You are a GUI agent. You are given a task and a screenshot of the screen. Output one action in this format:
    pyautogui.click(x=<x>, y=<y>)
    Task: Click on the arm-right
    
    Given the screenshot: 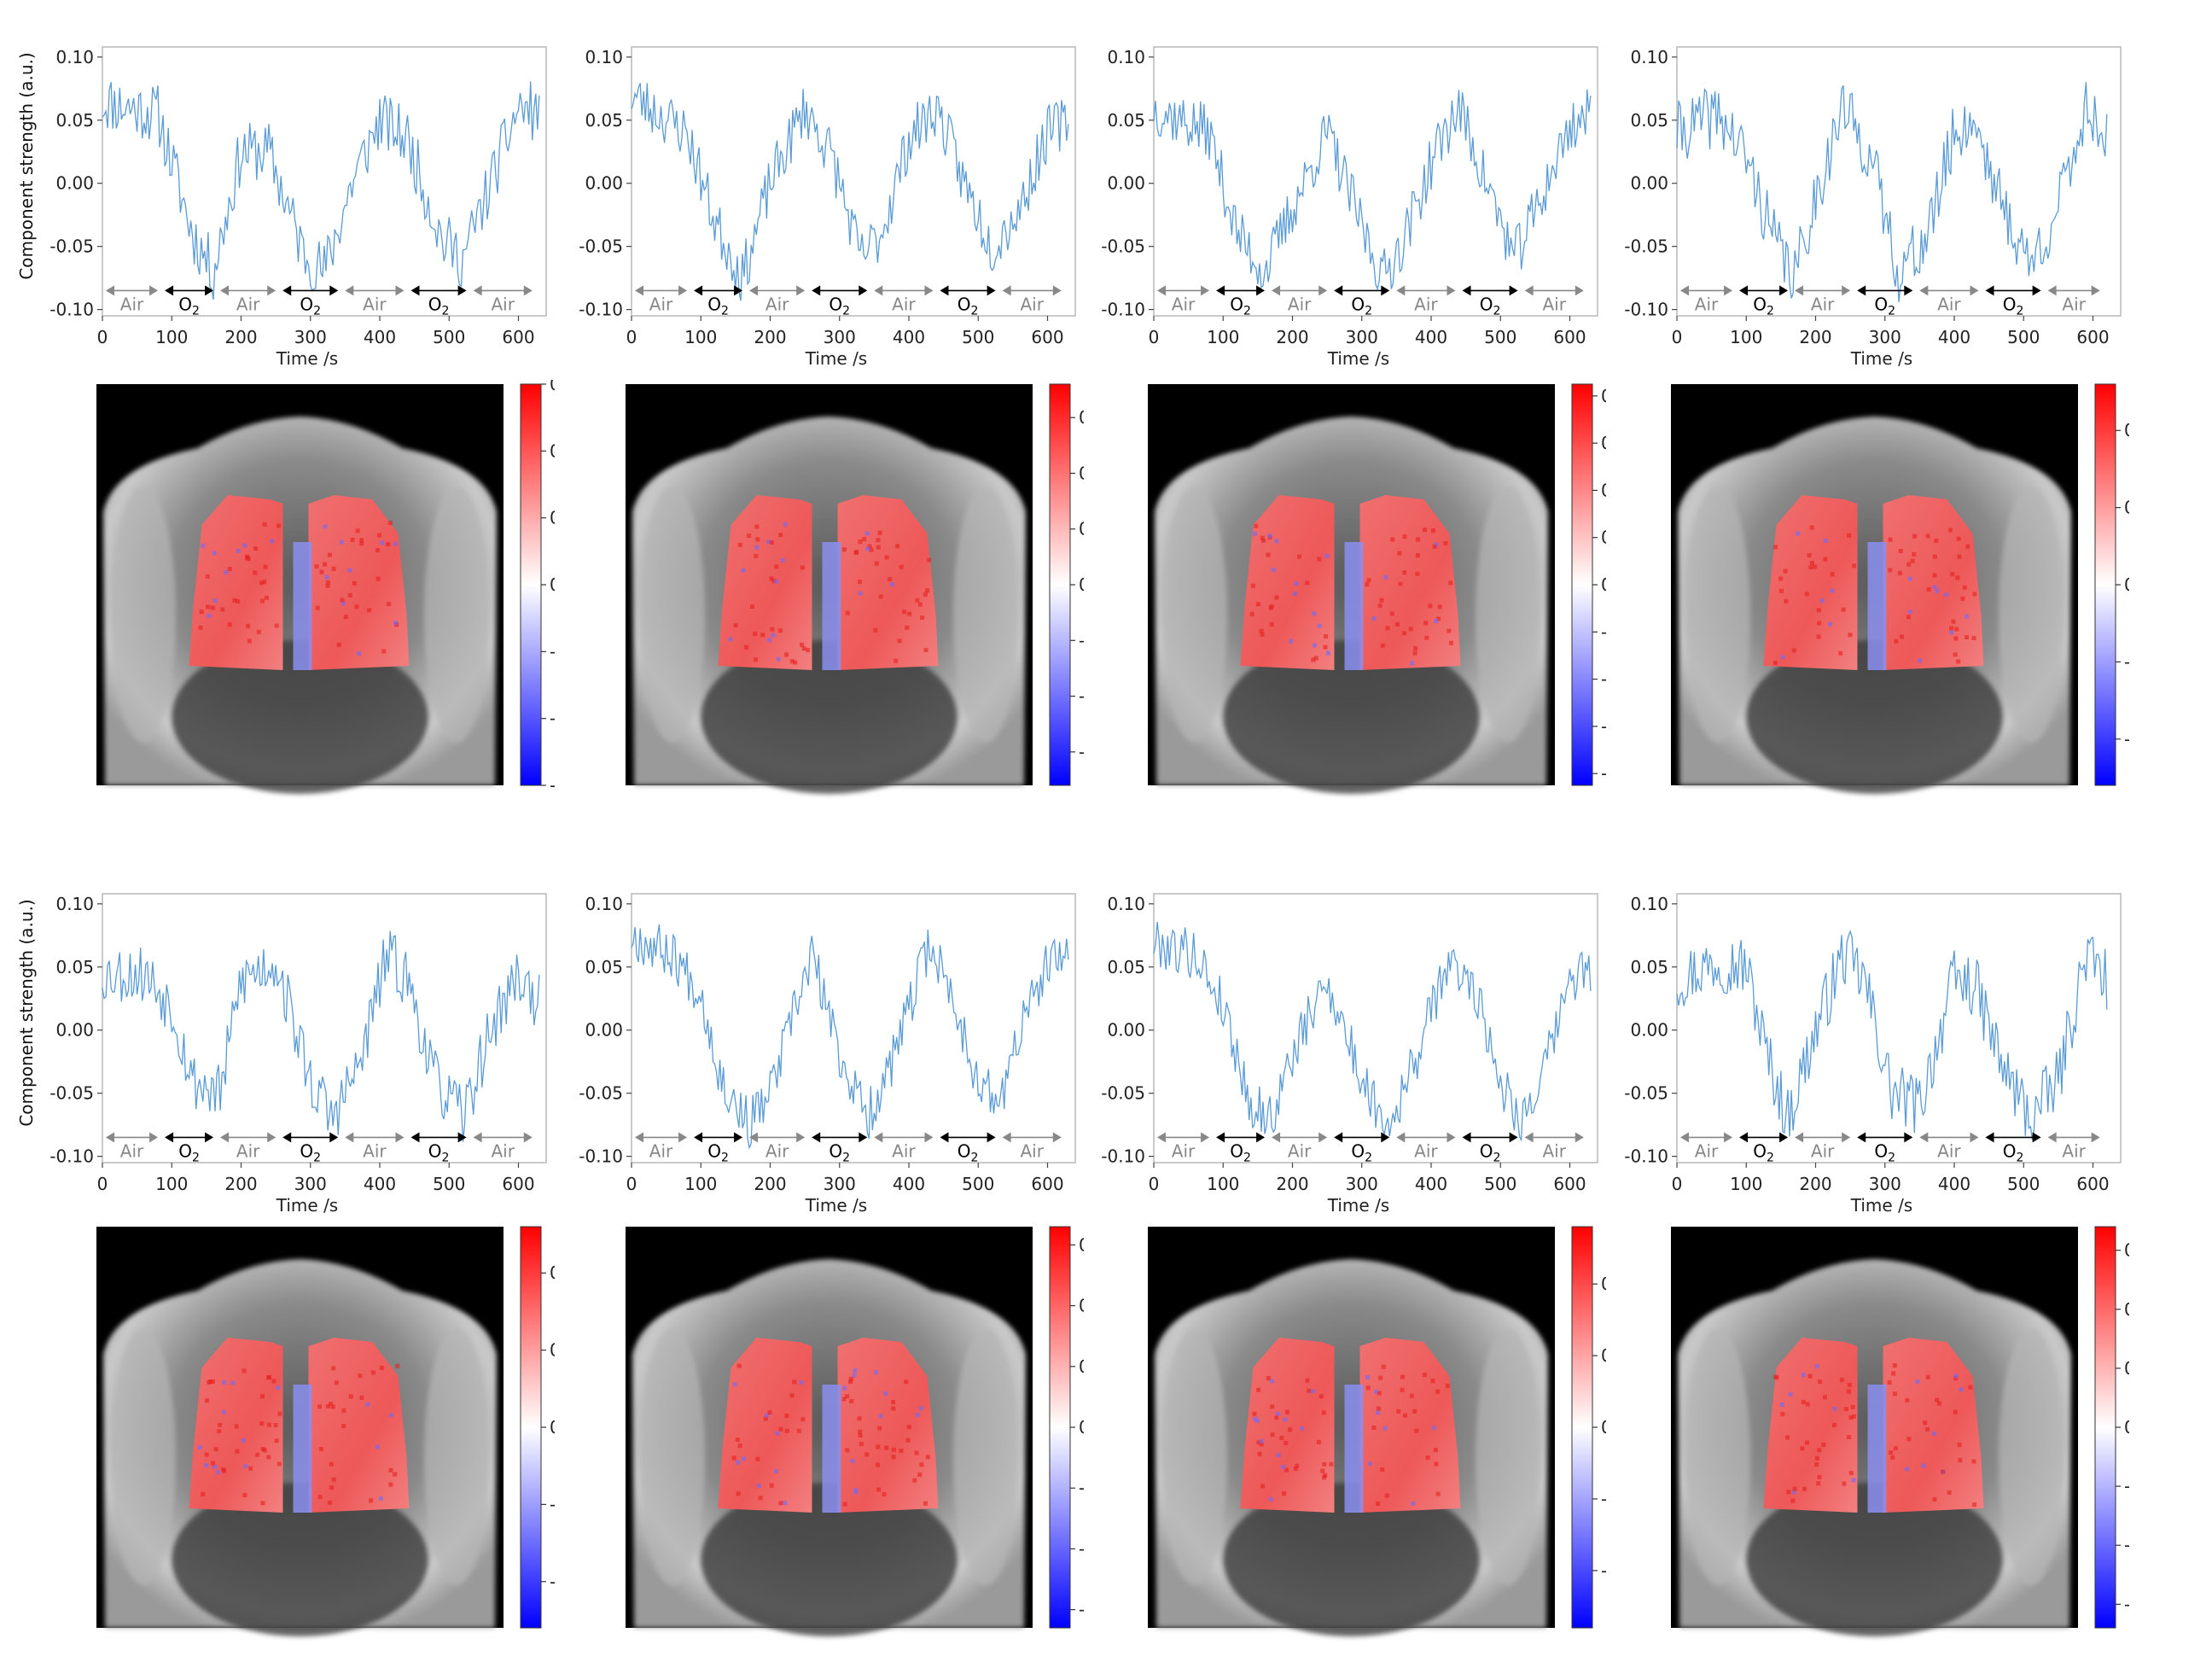 What is the action you would take?
    pyautogui.click(x=1508, y=615)
    